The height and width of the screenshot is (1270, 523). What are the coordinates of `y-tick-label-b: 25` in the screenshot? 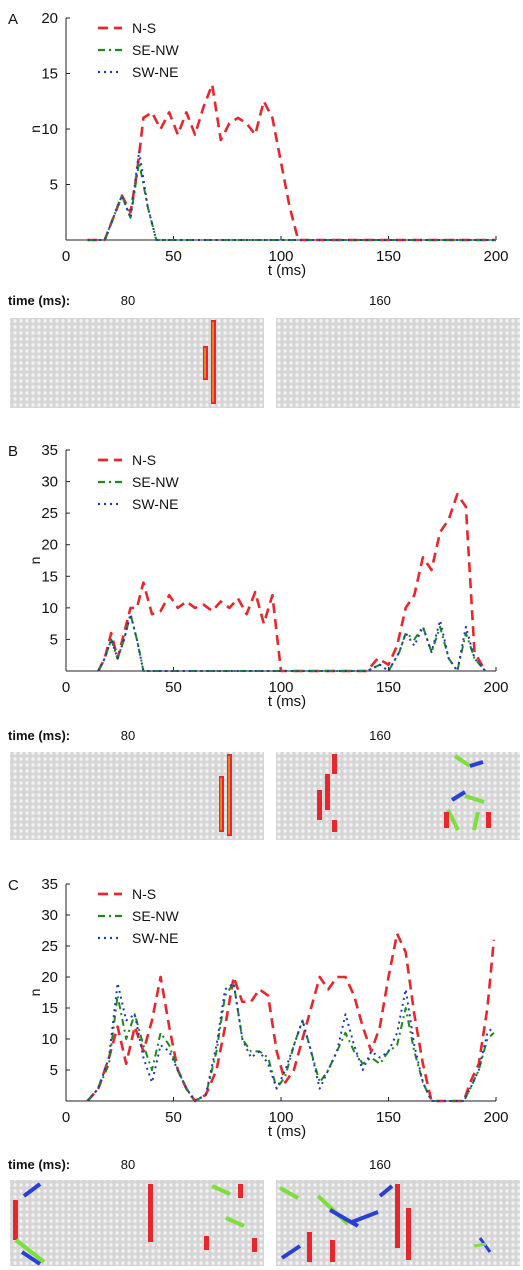 It's located at (49, 513).